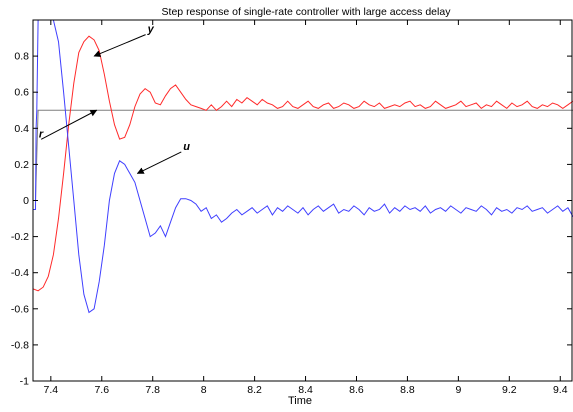 The image size is (573, 412). What do you see at coordinates (101, 390) in the screenshot?
I see `x-tick-label: 7.6` at bounding box center [101, 390].